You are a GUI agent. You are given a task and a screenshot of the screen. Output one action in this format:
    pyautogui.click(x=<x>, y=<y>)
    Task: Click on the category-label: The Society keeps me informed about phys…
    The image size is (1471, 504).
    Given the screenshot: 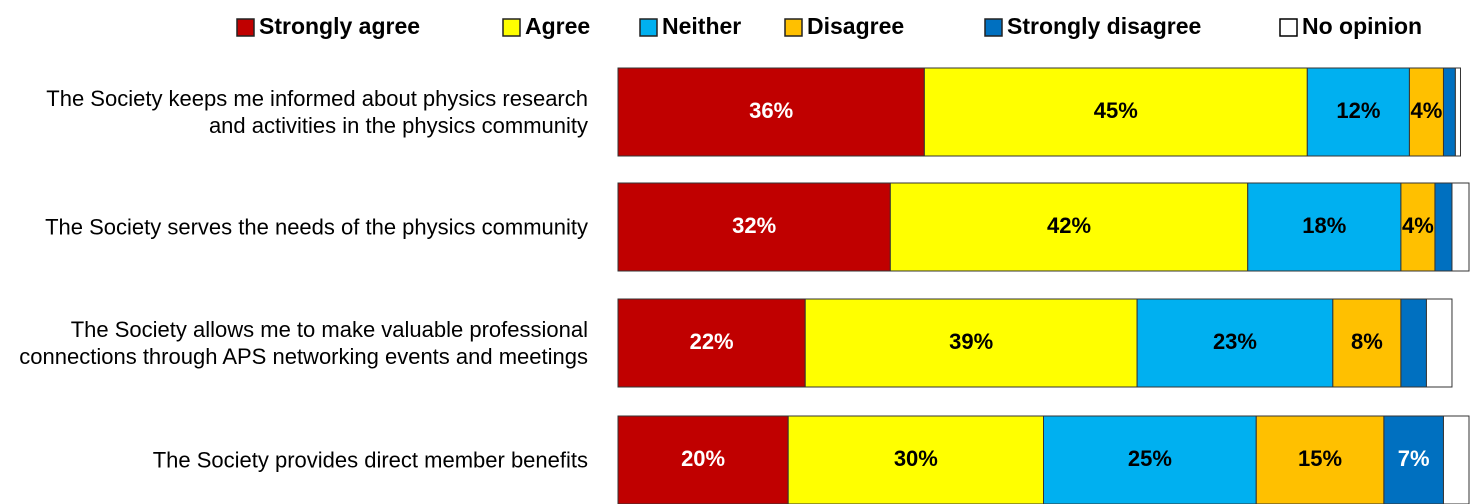 What is the action you would take?
    pyautogui.click(x=317, y=112)
    